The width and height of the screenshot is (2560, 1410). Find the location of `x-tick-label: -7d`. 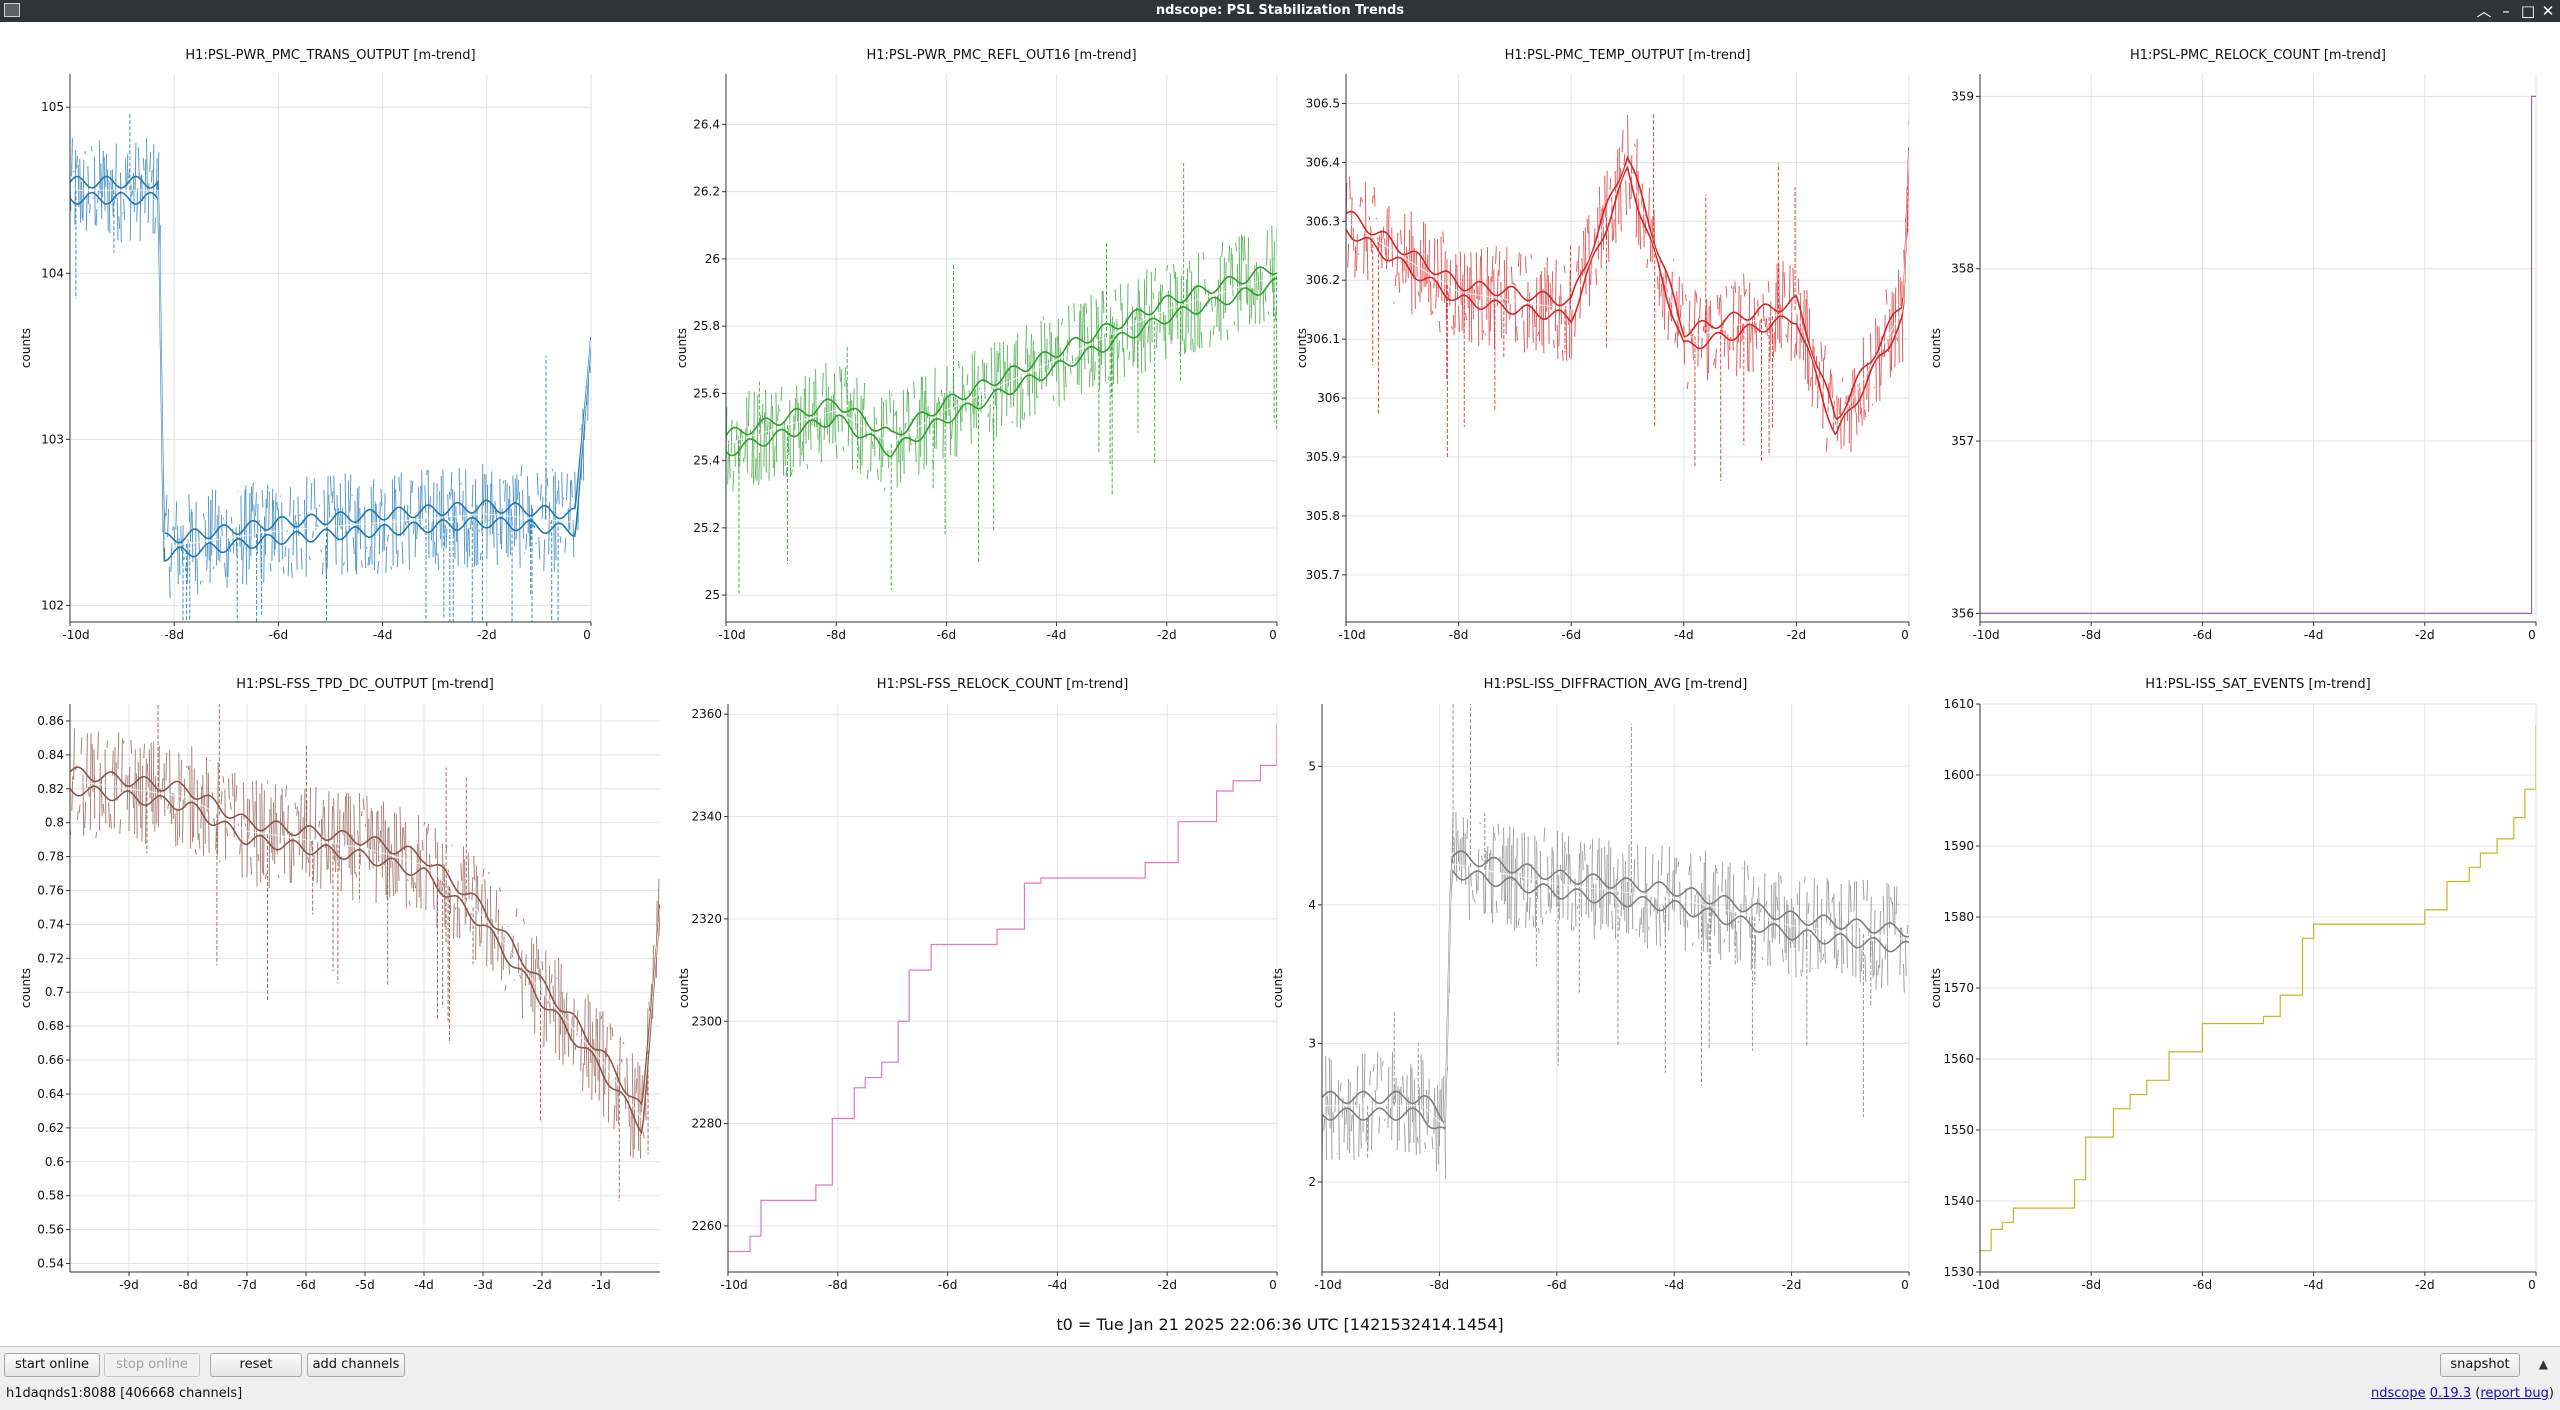

x-tick-label: -7d is located at coordinates (247, 1285).